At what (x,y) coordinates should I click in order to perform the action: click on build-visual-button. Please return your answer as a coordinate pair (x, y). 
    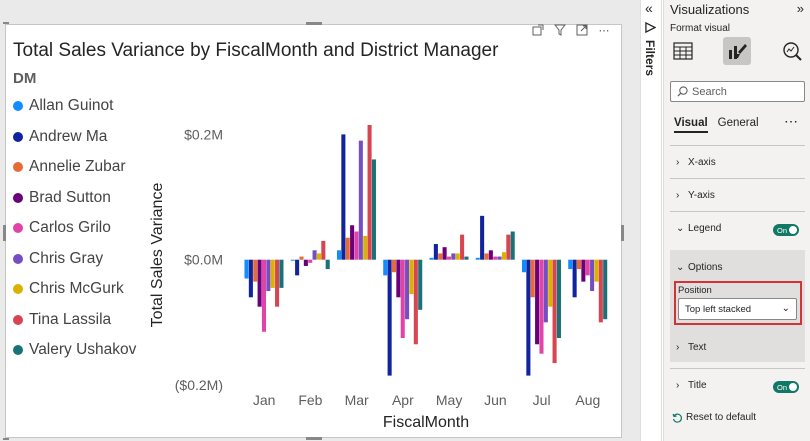
    Looking at the image, I should click on (683, 51).